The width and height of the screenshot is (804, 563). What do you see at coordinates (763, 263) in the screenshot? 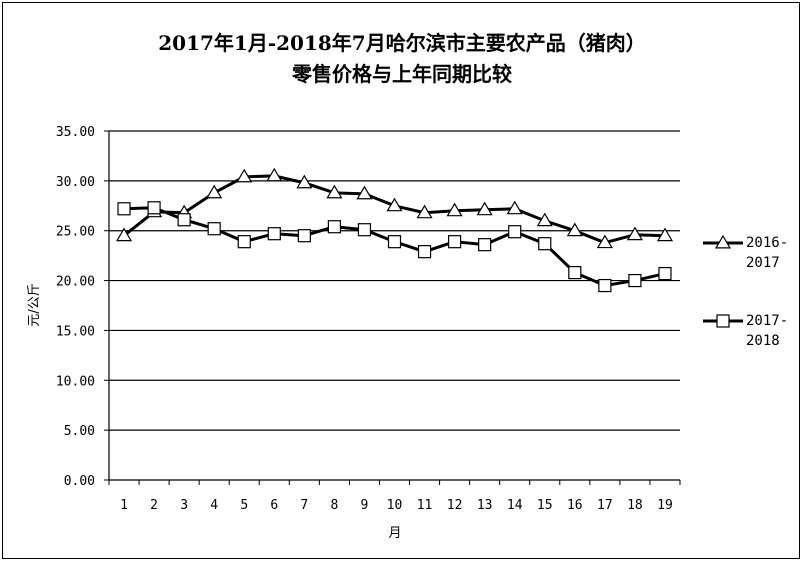
I see `legend-label-line2: 2017` at bounding box center [763, 263].